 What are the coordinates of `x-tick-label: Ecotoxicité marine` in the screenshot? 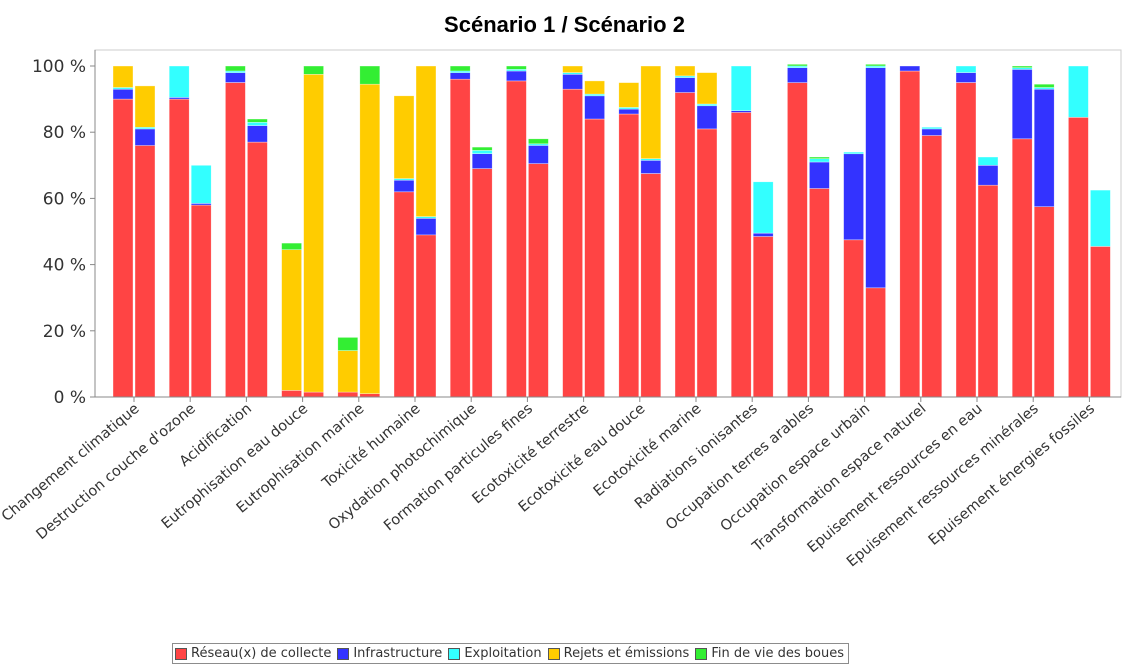 It's located at (648, 450).